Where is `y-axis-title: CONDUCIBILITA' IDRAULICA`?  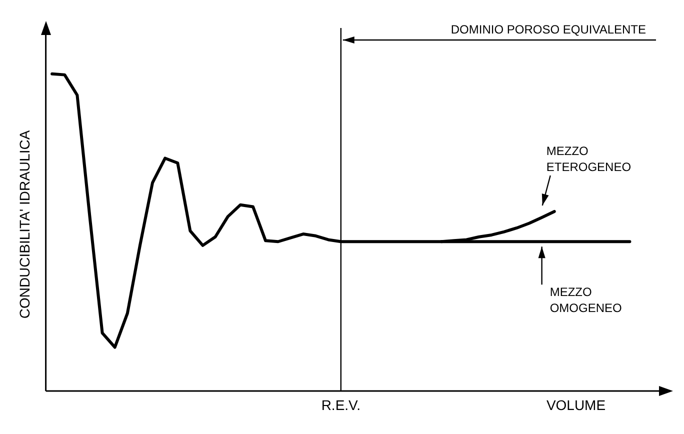
y-axis-title: CONDUCIBILITA' IDRAULICA is located at coordinates (24, 224).